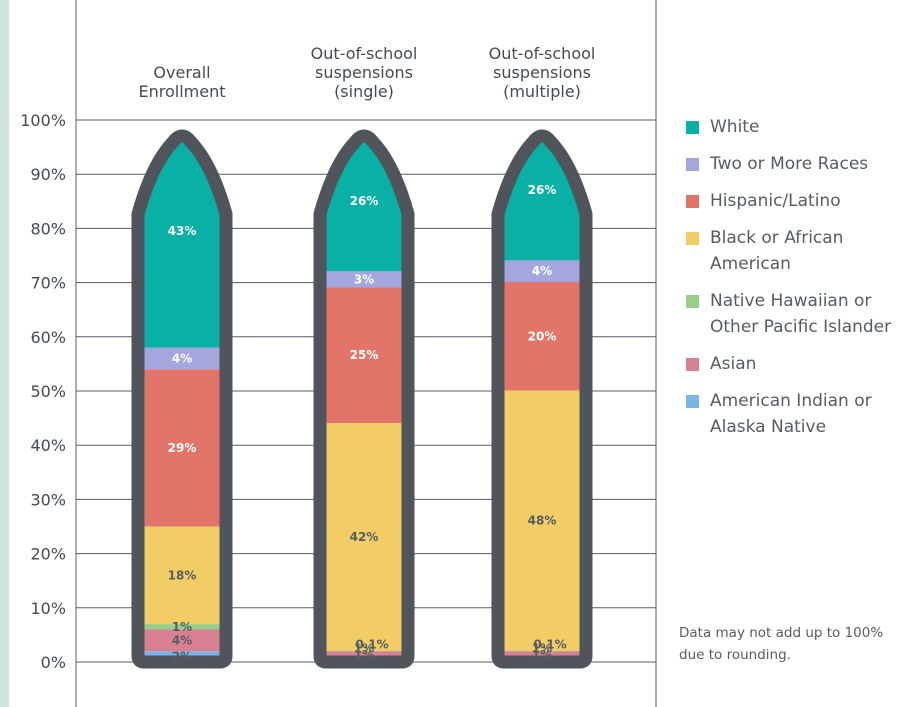 This screenshot has height=707, width=905. Describe the element at coordinates (793, 127) in the screenshot. I see `legend-item-white: White` at that location.